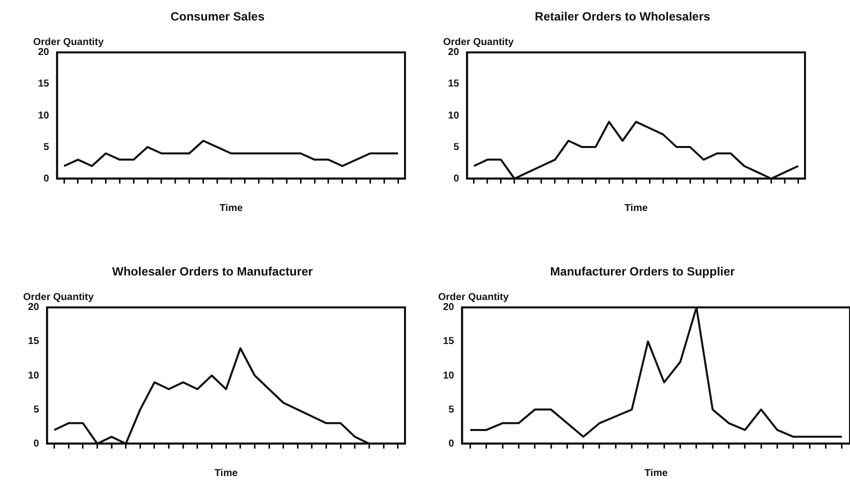  What do you see at coordinates (217, 17) in the screenshot?
I see `chart-title: Consumer Sales` at bounding box center [217, 17].